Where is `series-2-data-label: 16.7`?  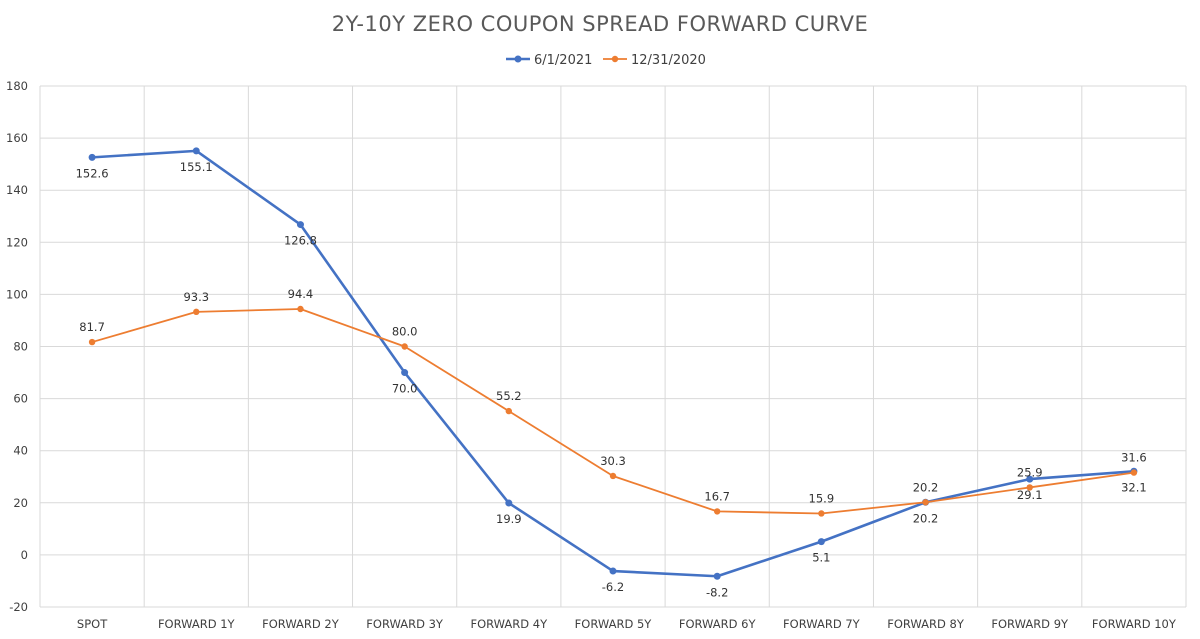
series-2-data-label: 16.7 is located at coordinates (717, 496).